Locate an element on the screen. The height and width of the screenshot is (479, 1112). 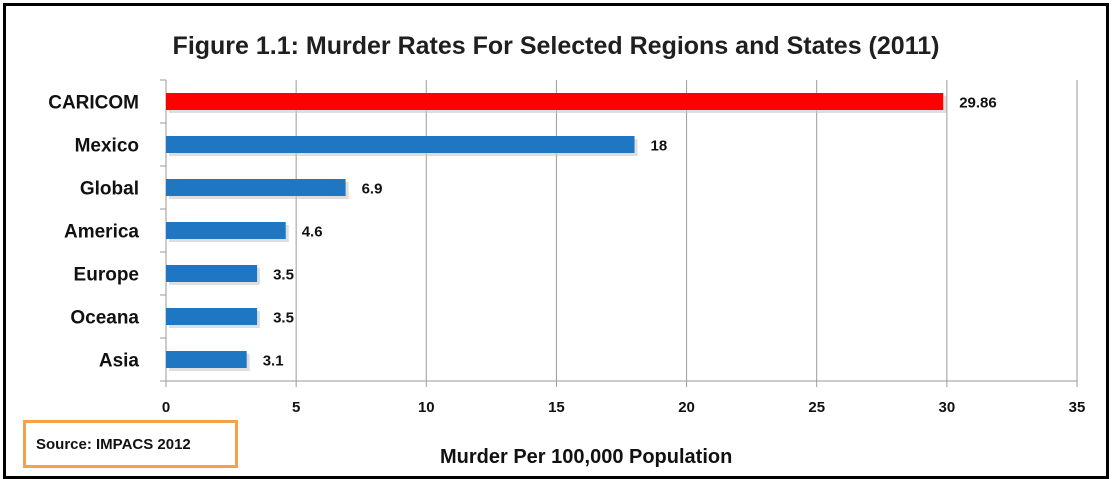
data-label: 29.86 is located at coordinates (978, 103).